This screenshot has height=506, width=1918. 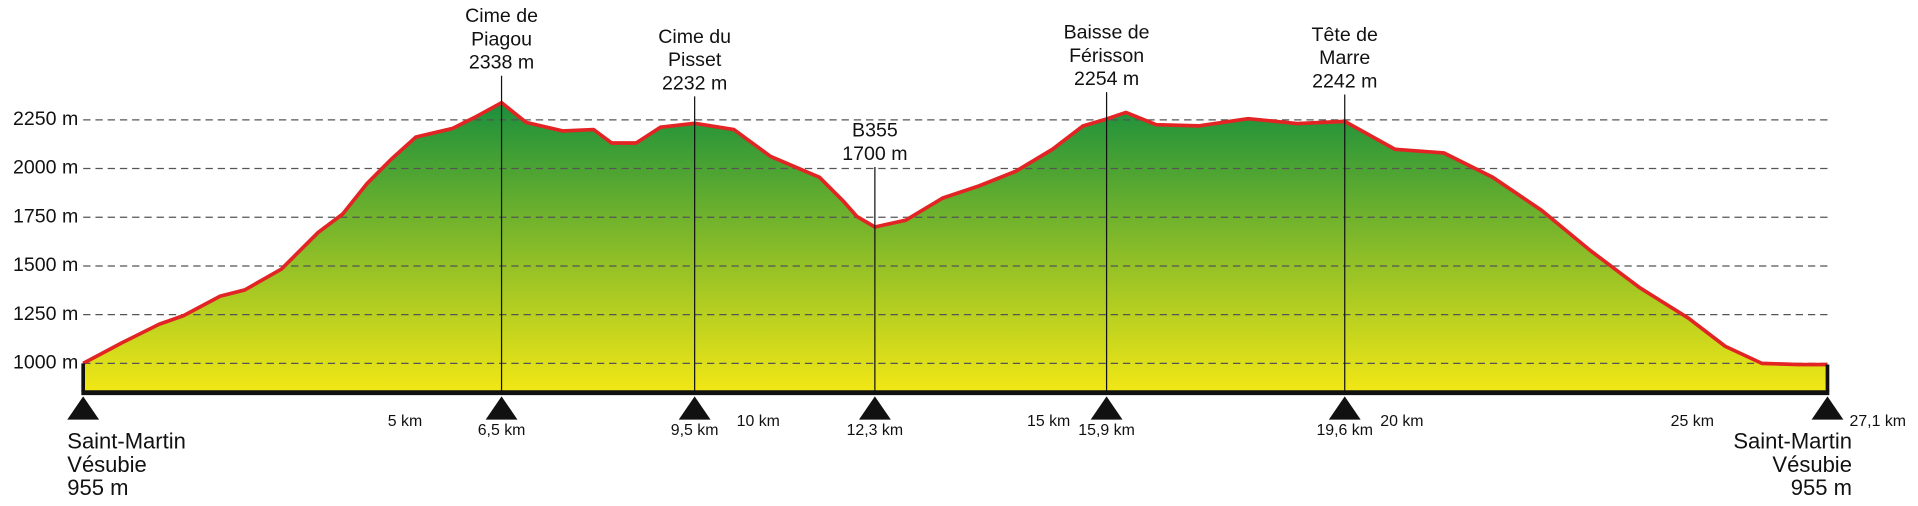 I want to click on end-name: Saint-Martin, so click(x=1792, y=441).